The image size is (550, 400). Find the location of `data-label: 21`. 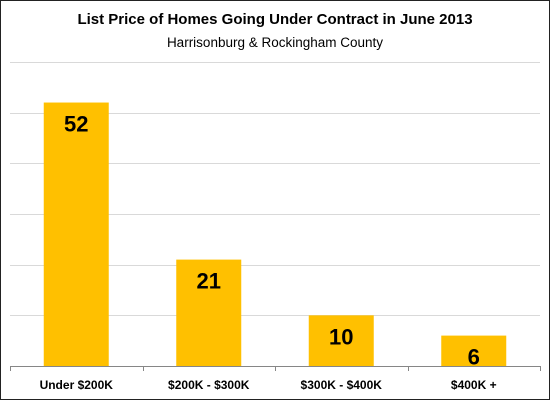

data-label: 21 is located at coordinates (209, 281).